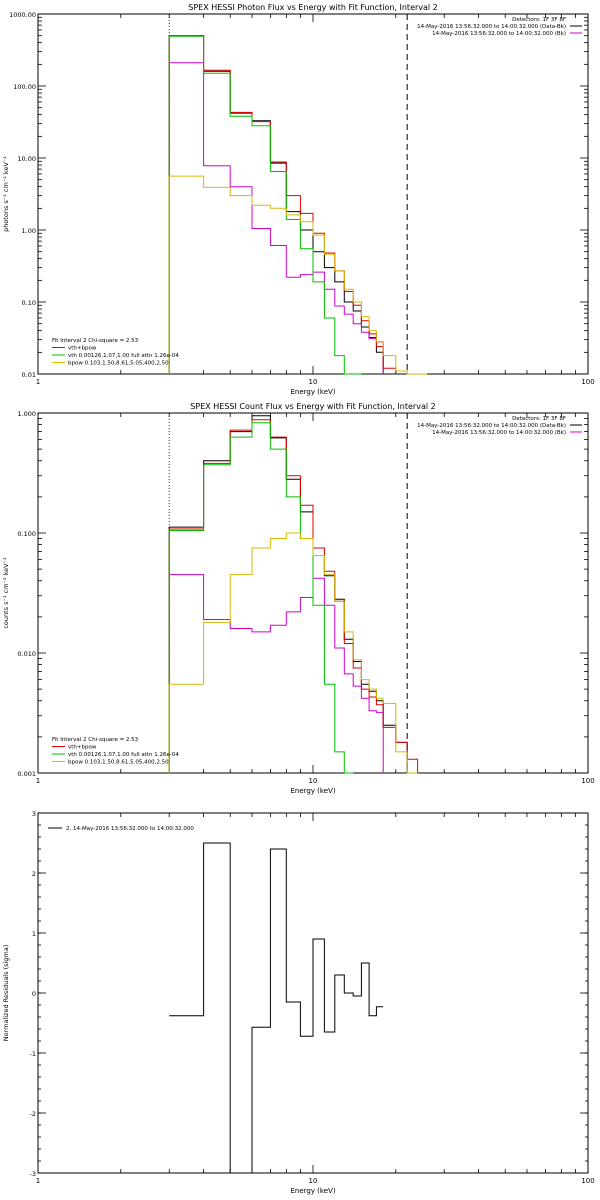 The height and width of the screenshot is (1200, 600). What do you see at coordinates (33, 1174) in the screenshot?
I see `y-tick-label: -3` at bounding box center [33, 1174].